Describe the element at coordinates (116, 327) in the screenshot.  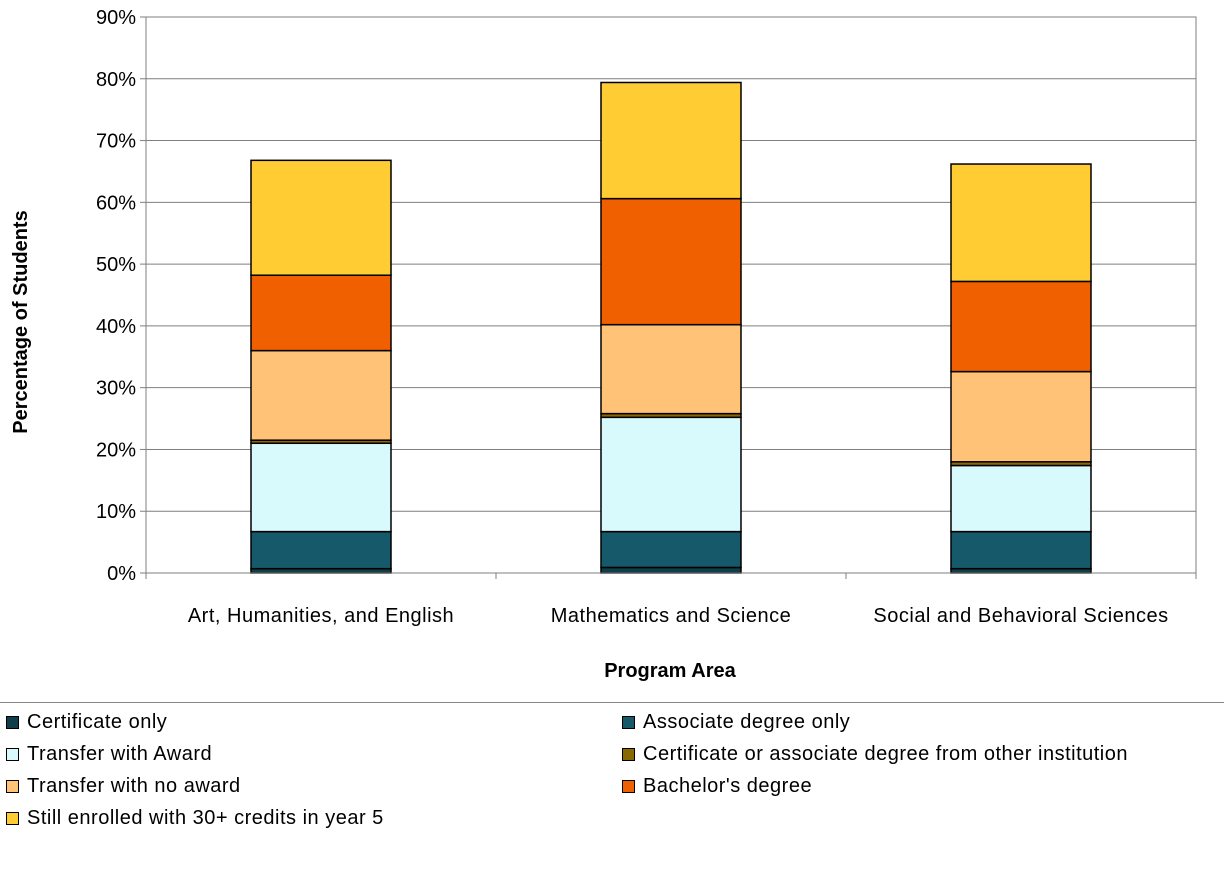
I see `y-tick-label: 40%` at that location.